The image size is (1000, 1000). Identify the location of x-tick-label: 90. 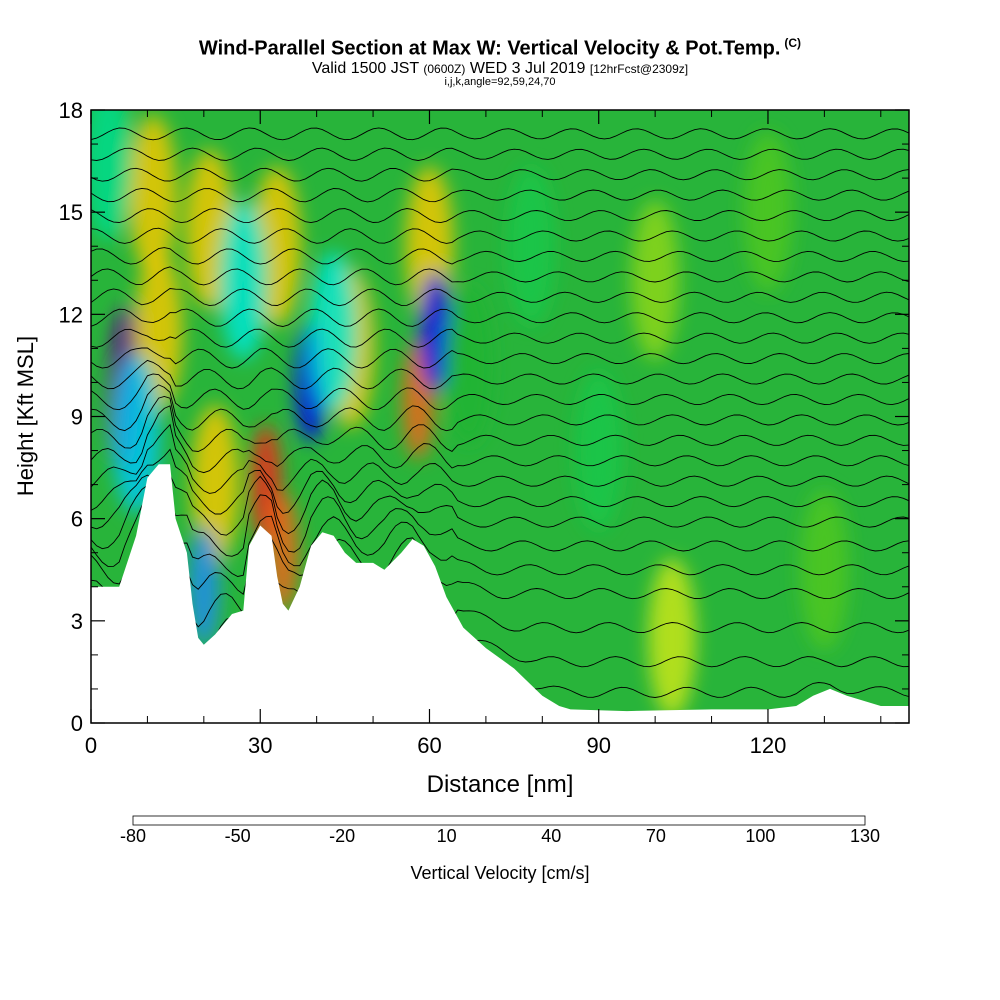
(598, 745).